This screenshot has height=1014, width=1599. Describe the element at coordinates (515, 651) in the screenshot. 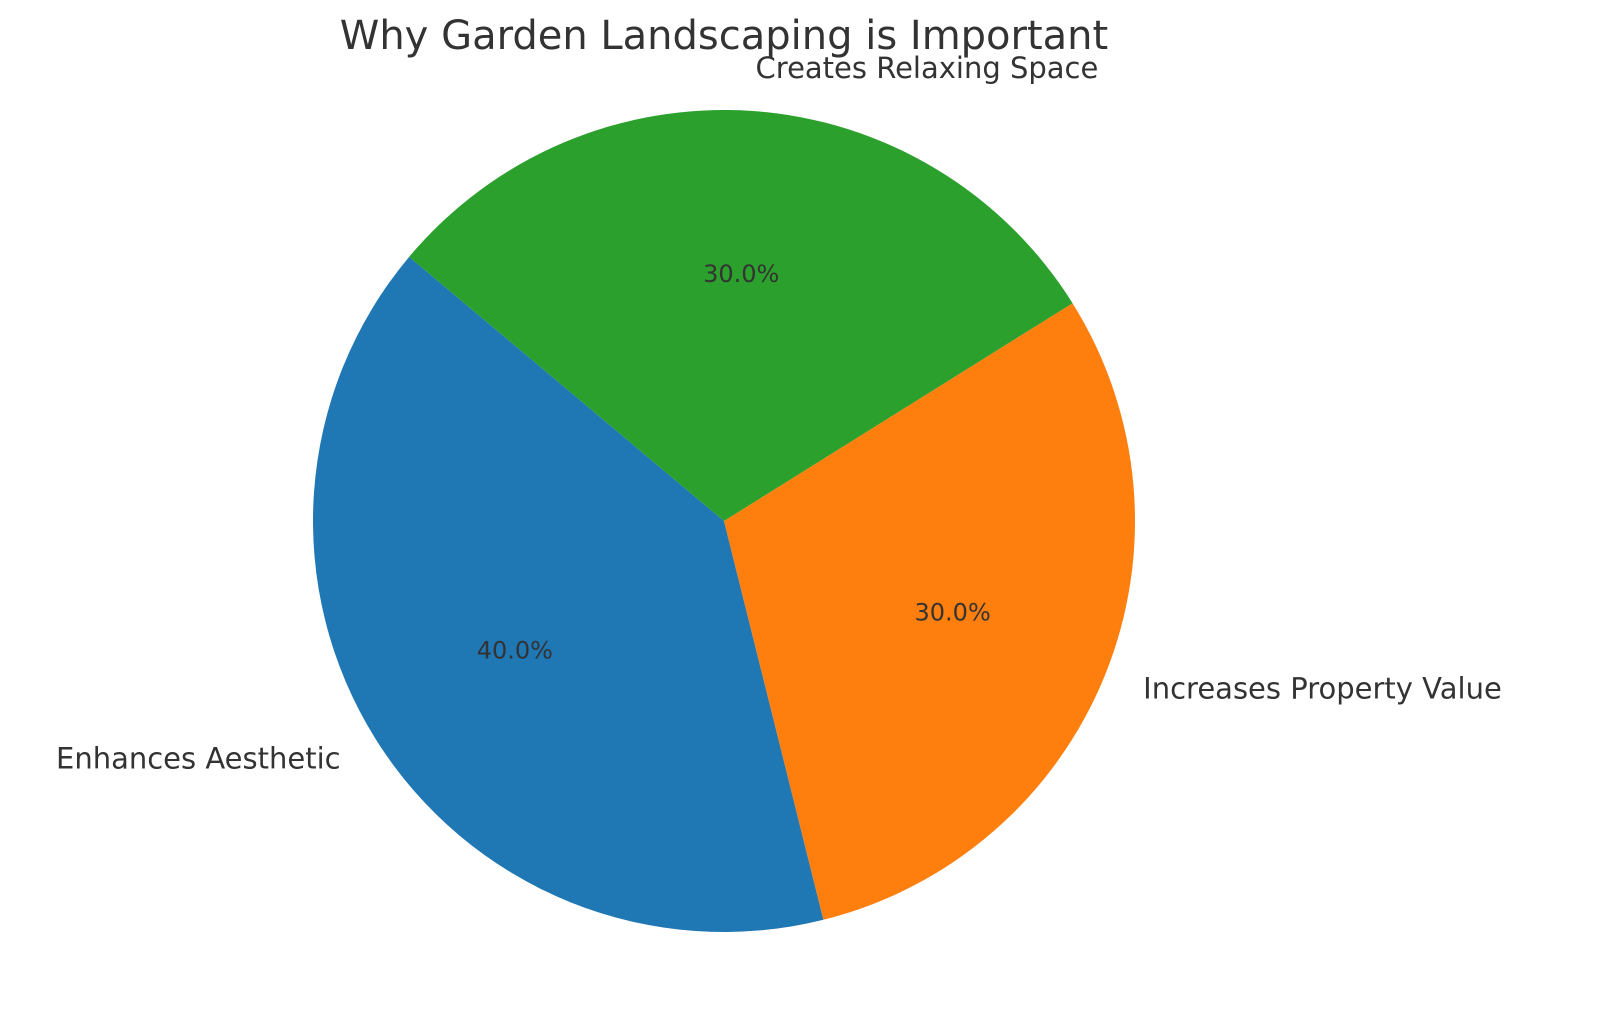

I see `value-label: 40.0%` at that location.